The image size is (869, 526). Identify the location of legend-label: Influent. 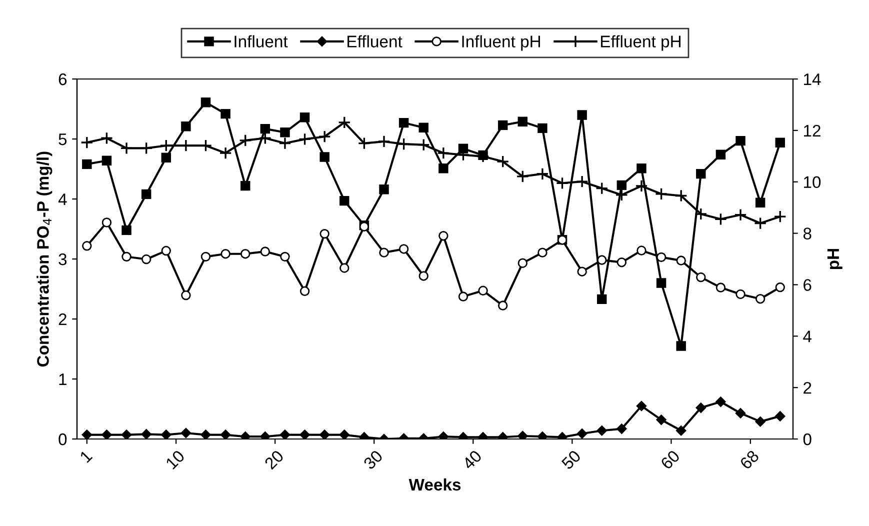
(261, 41).